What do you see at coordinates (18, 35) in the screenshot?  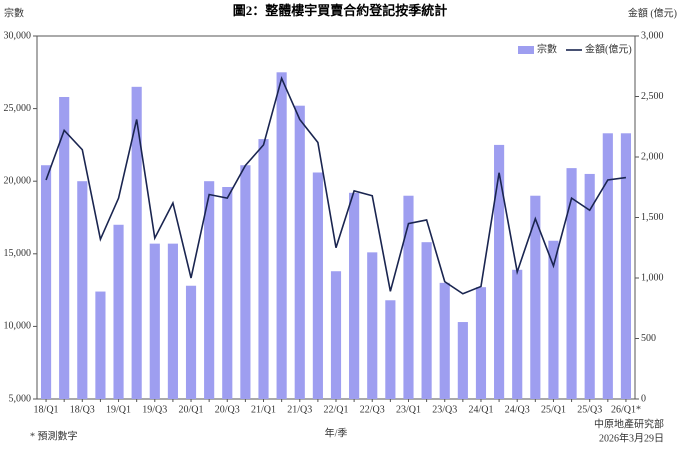 I see `y-tick-label: 30,000` at bounding box center [18, 35].